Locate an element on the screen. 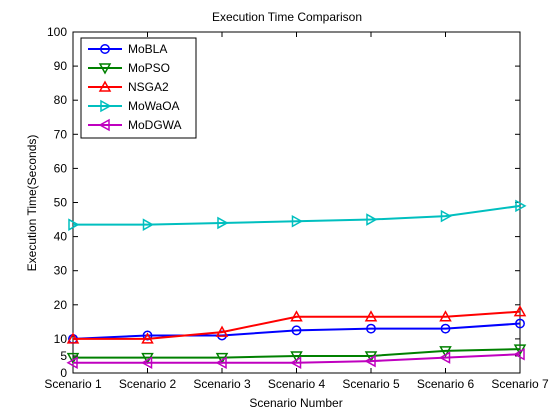 This screenshot has width=560, height=420. legend-label: MoBLA is located at coordinates (147, 49).